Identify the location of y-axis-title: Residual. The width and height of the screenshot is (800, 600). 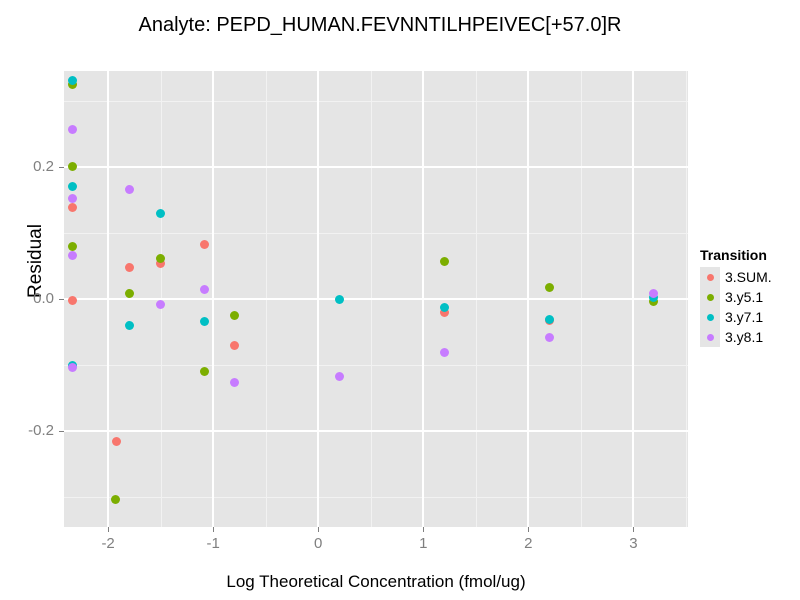
(35, 261).